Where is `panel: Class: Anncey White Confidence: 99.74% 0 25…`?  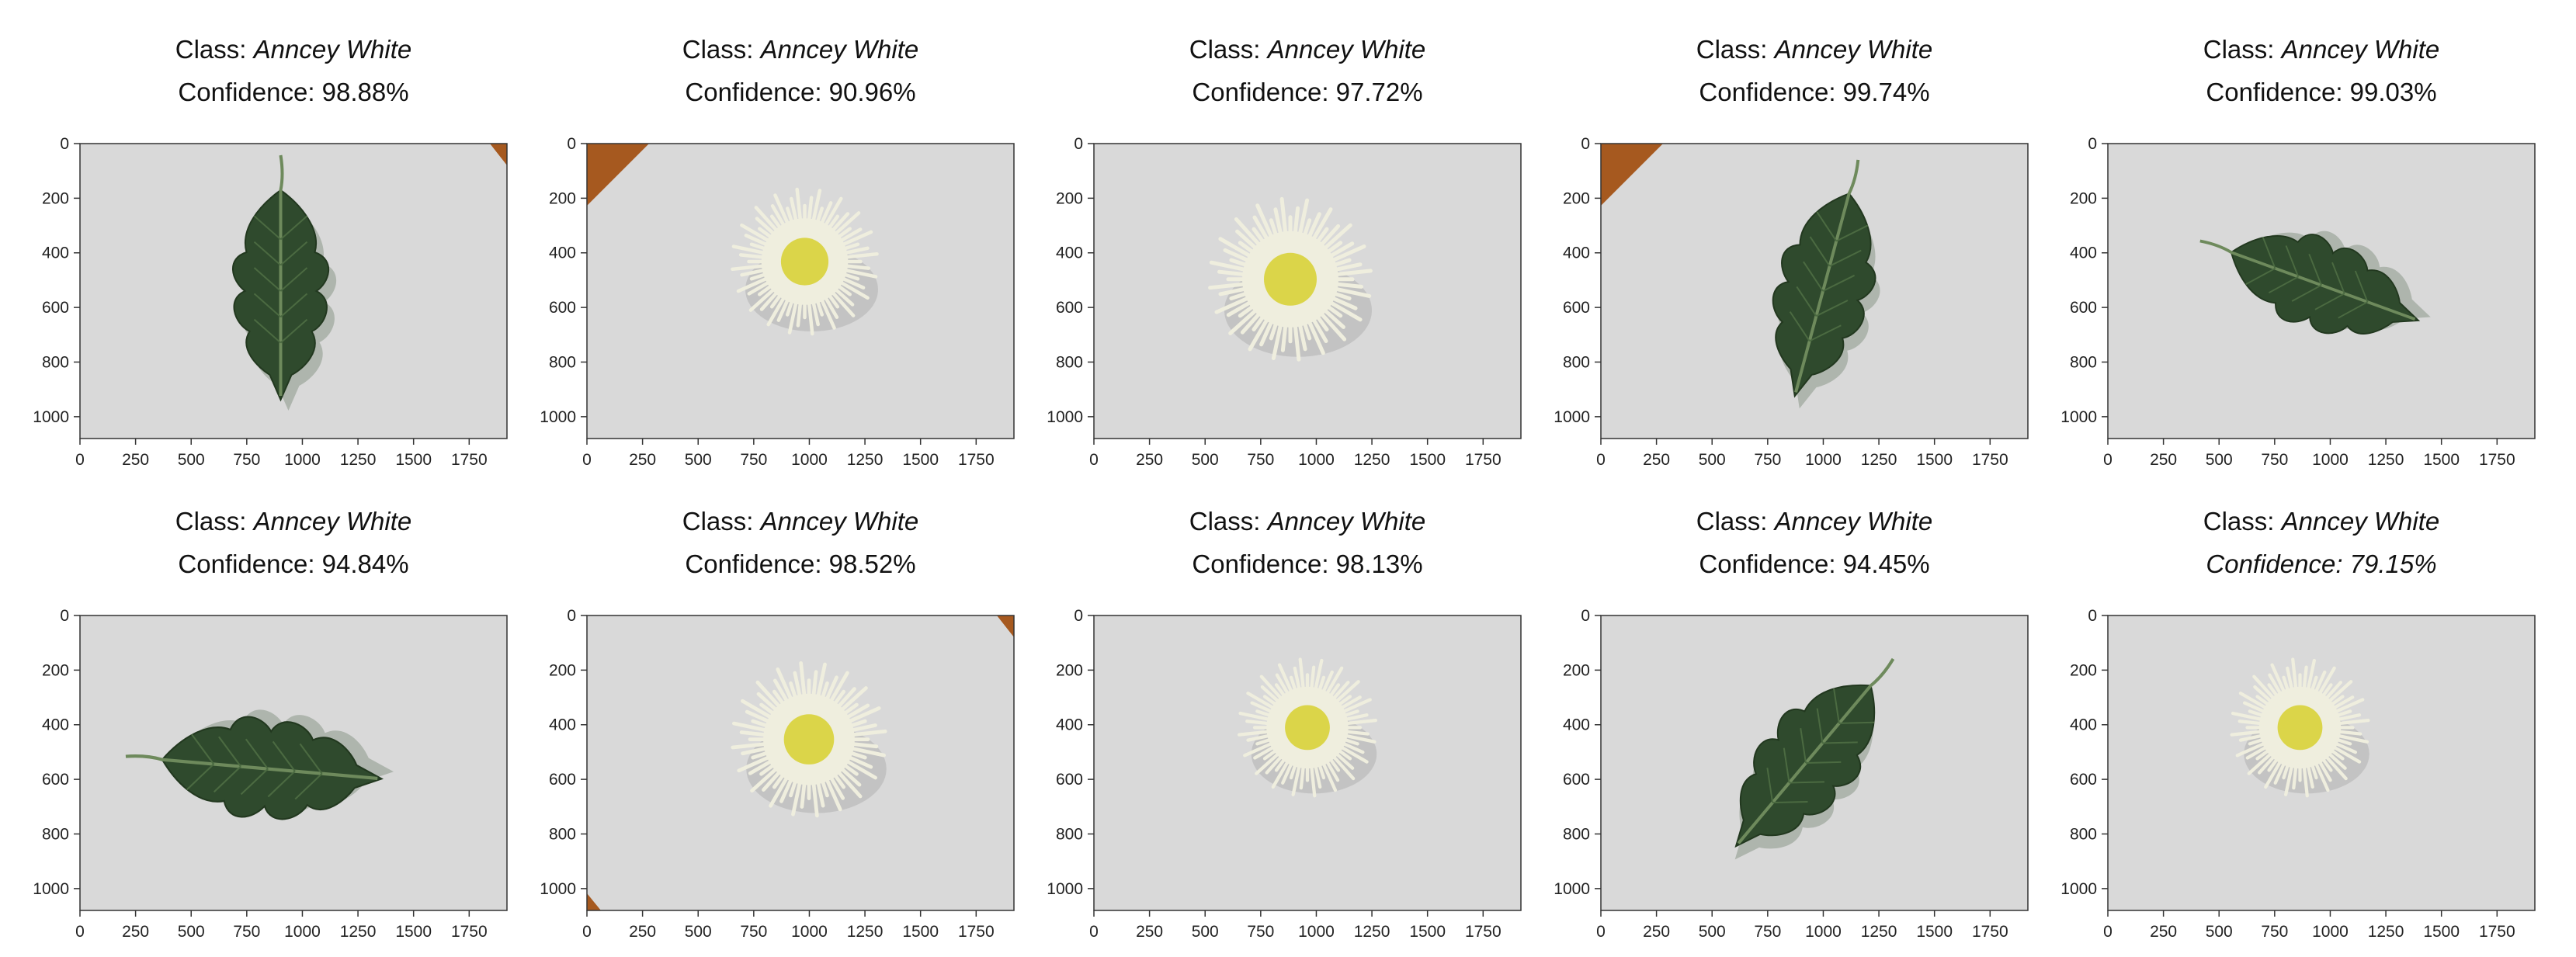
panel: Class: Anncey White Confidence: 99.74% 0 25… is located at coordinates (1791, 252).